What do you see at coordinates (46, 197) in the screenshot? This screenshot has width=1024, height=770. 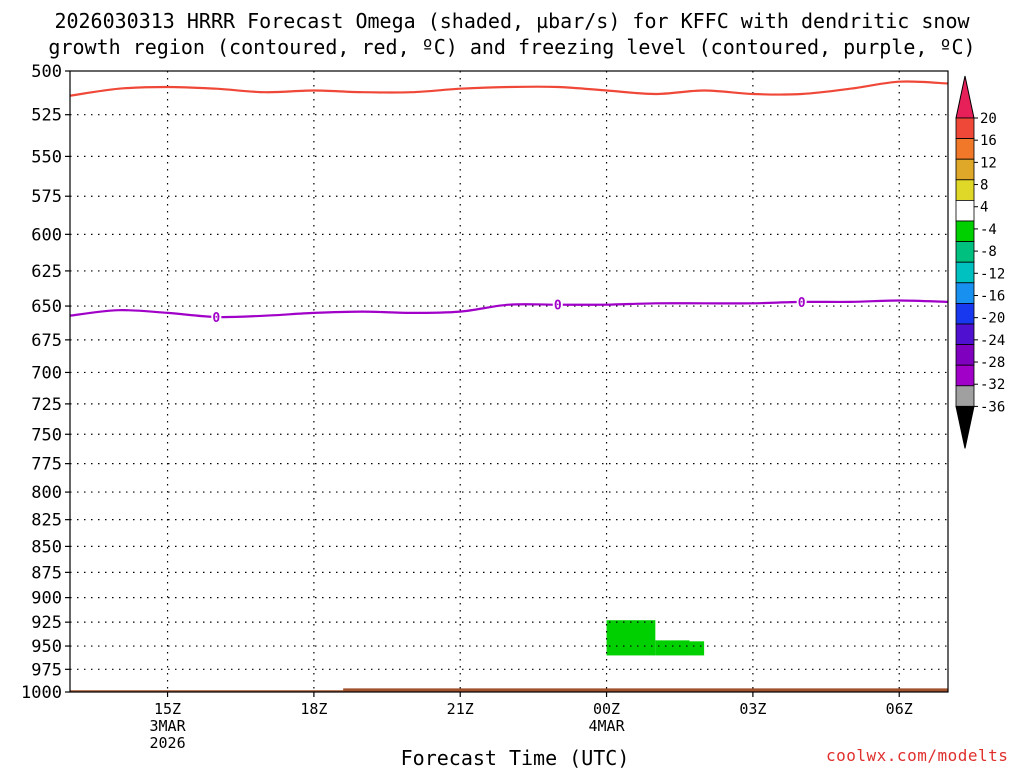 I see `y-tick-label: 575` at bounding box center [46, 197].